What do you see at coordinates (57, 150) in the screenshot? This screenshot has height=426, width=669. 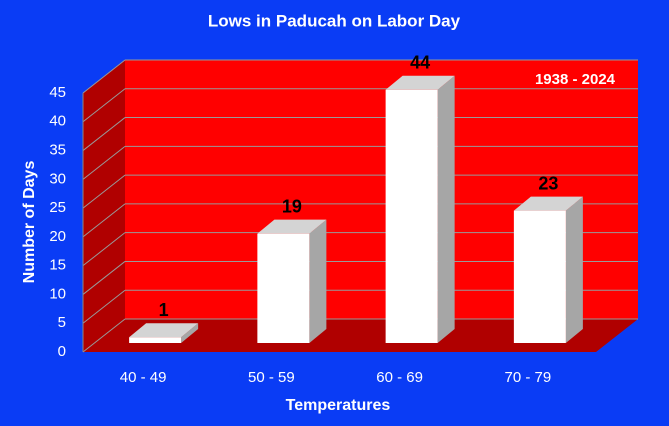 I see `y-tick-label: 35` at bounding box center [57, 150].